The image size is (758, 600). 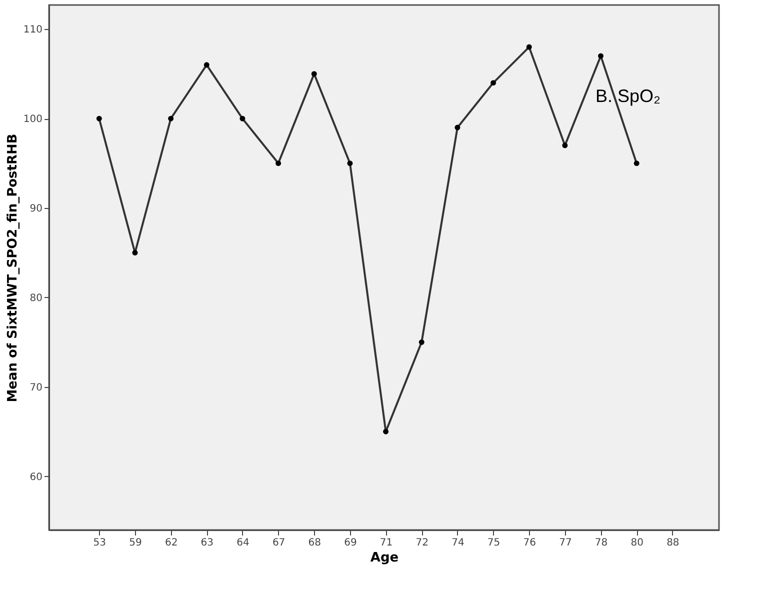 What do you see at coordinates (384, 558) in the screenshot?
I see `x-axis-title: Age` at bounding box center [384, 558].